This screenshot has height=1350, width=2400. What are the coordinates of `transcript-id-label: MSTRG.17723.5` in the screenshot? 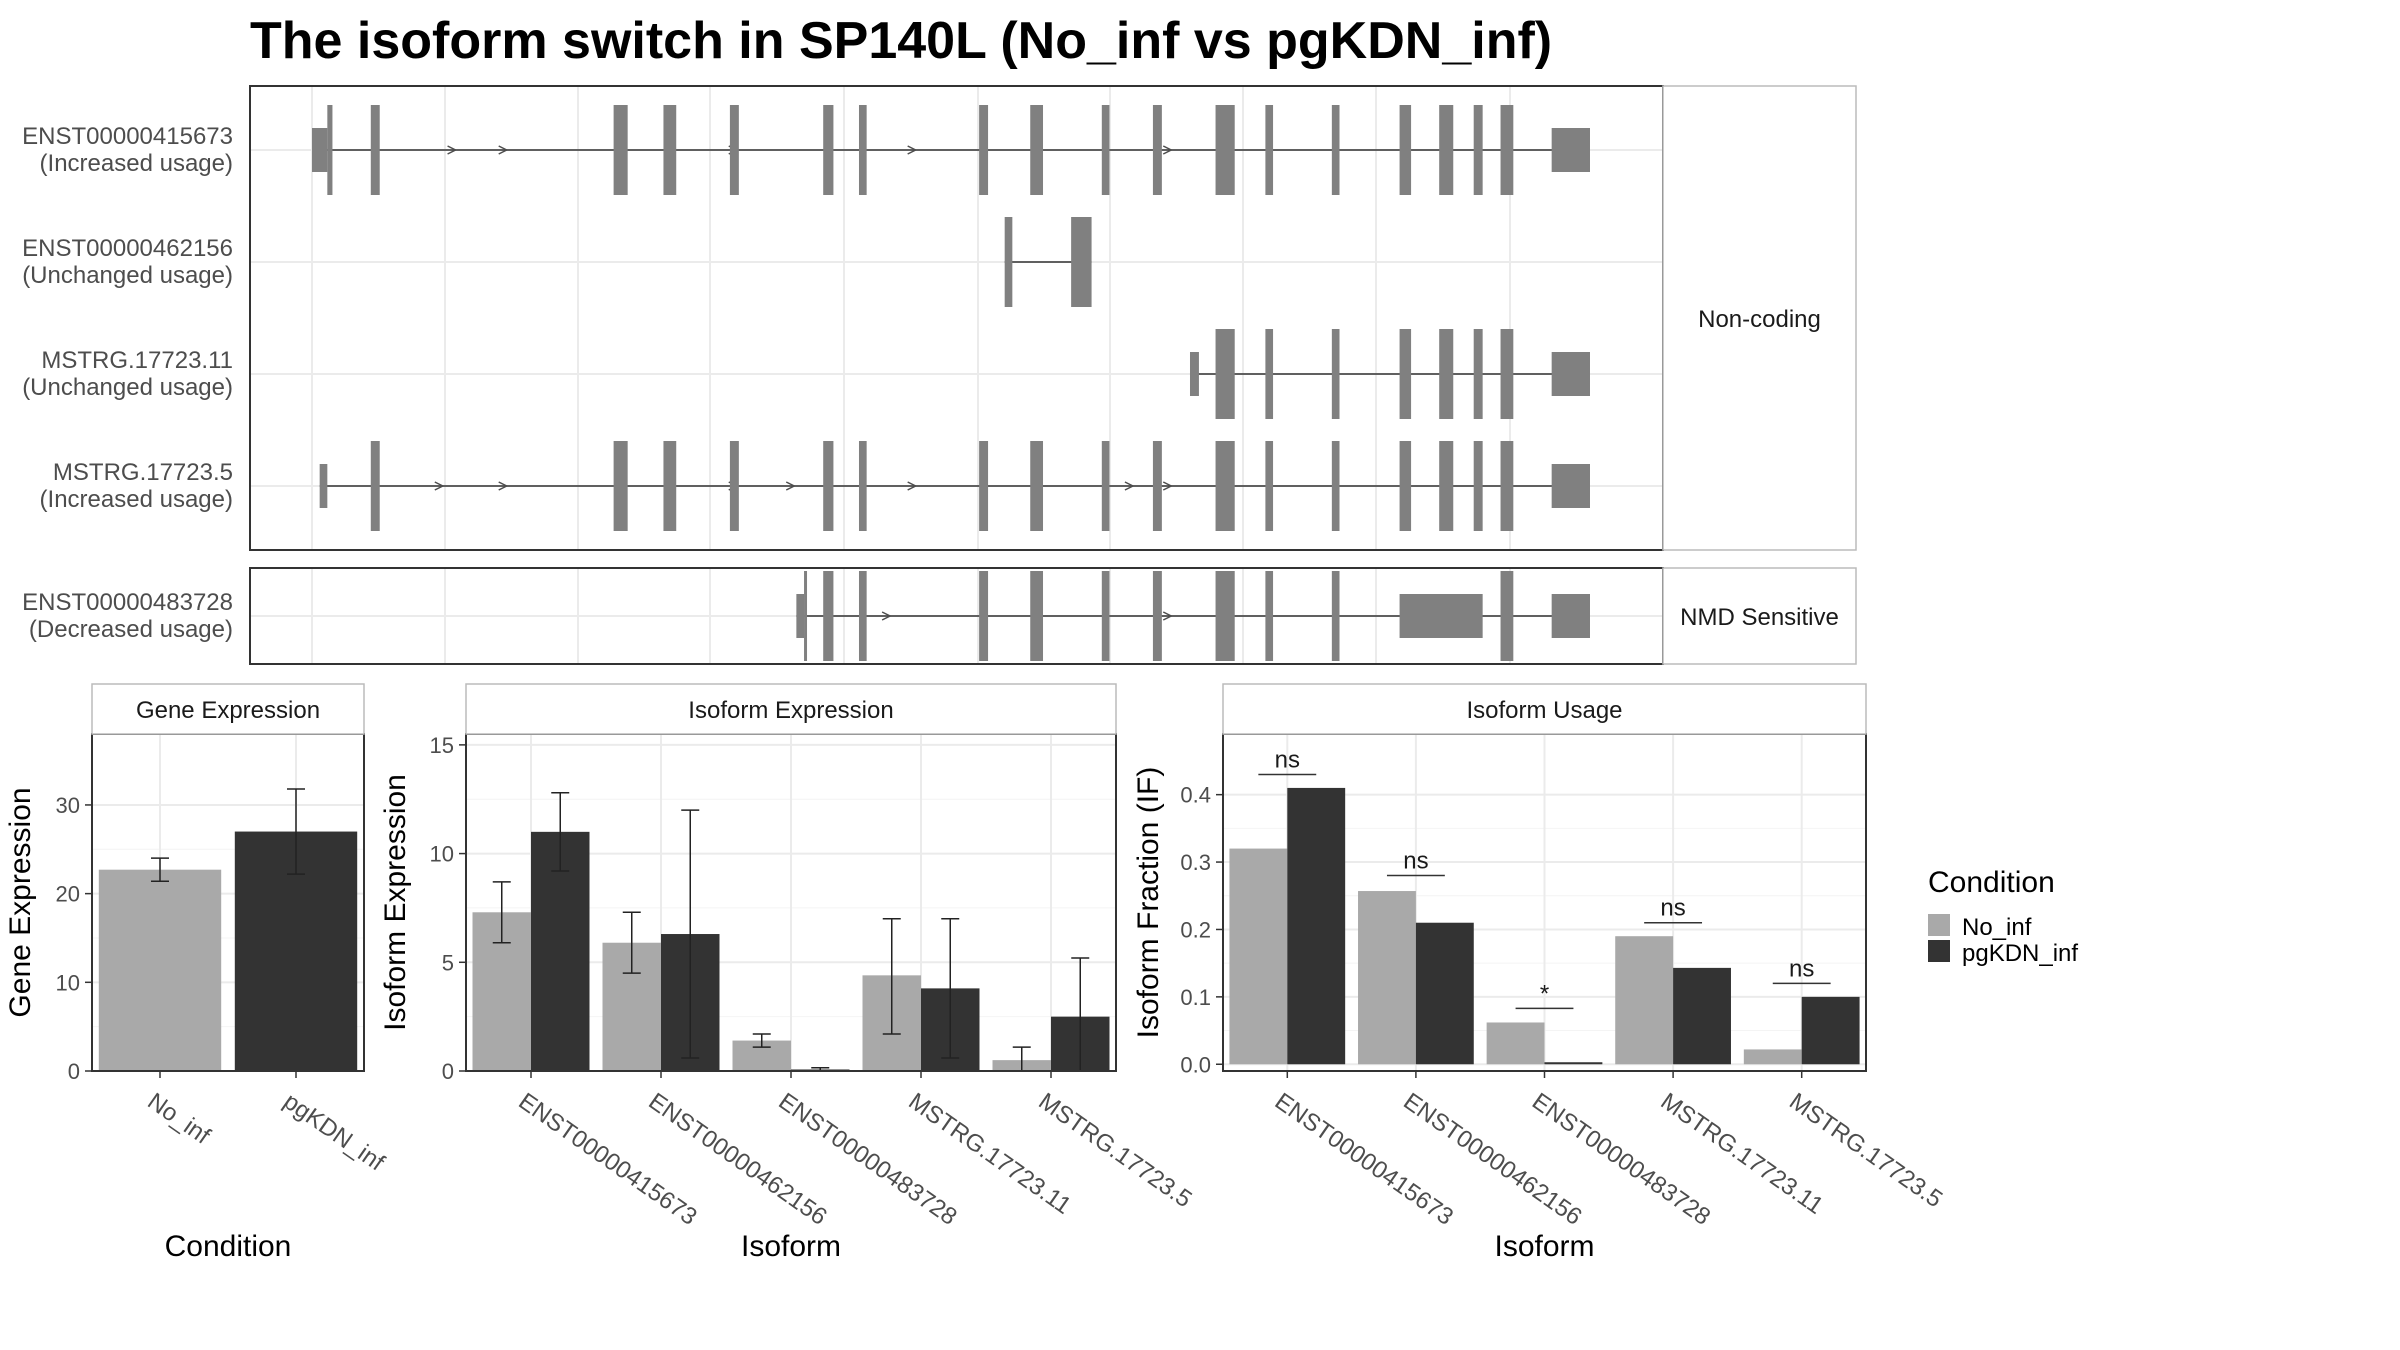 It's located at (143, 472).